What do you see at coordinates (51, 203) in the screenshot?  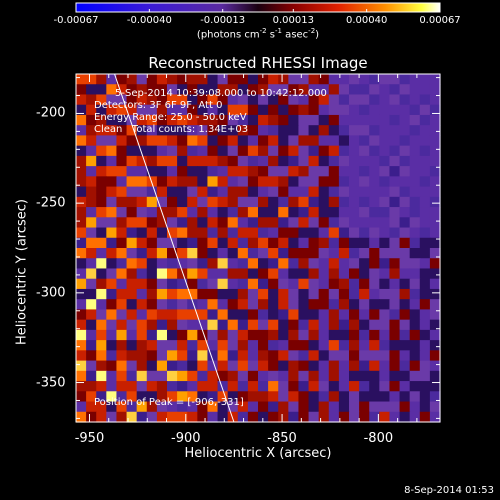 I see `y-tick-label: -250` at bounding box center [51, 203].